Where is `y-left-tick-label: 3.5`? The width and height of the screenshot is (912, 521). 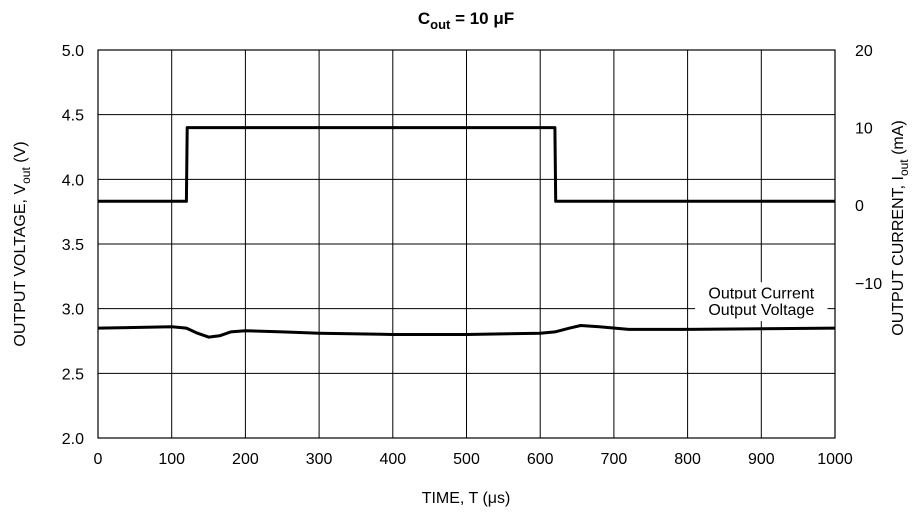 y-left-tick-label: 3.5 is located at coordinates (73, 245).